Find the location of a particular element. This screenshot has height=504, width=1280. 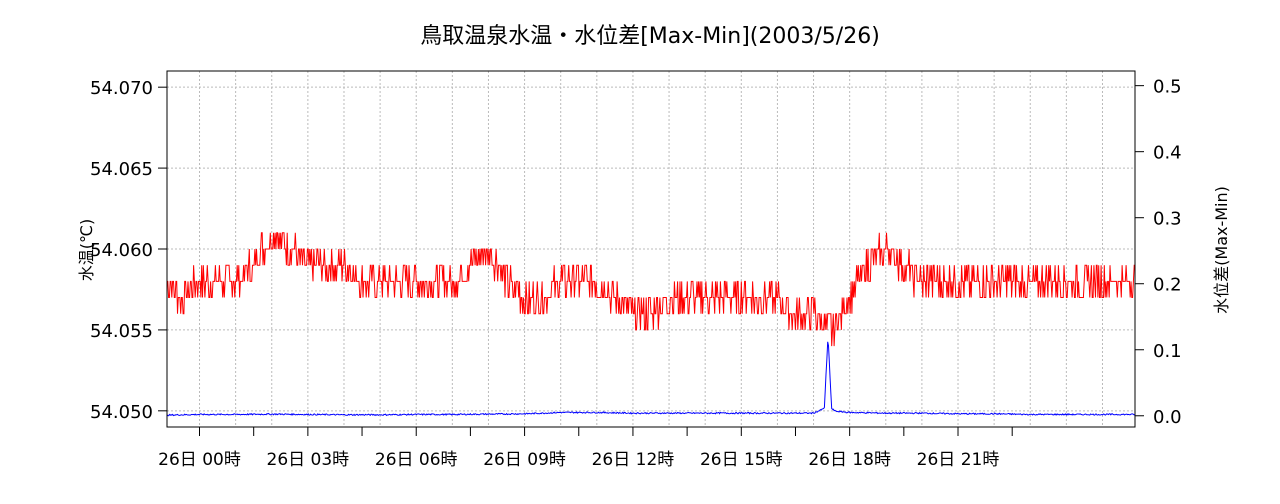

y-left-tick-label: 54.060 is located at coordinates (121, 250).